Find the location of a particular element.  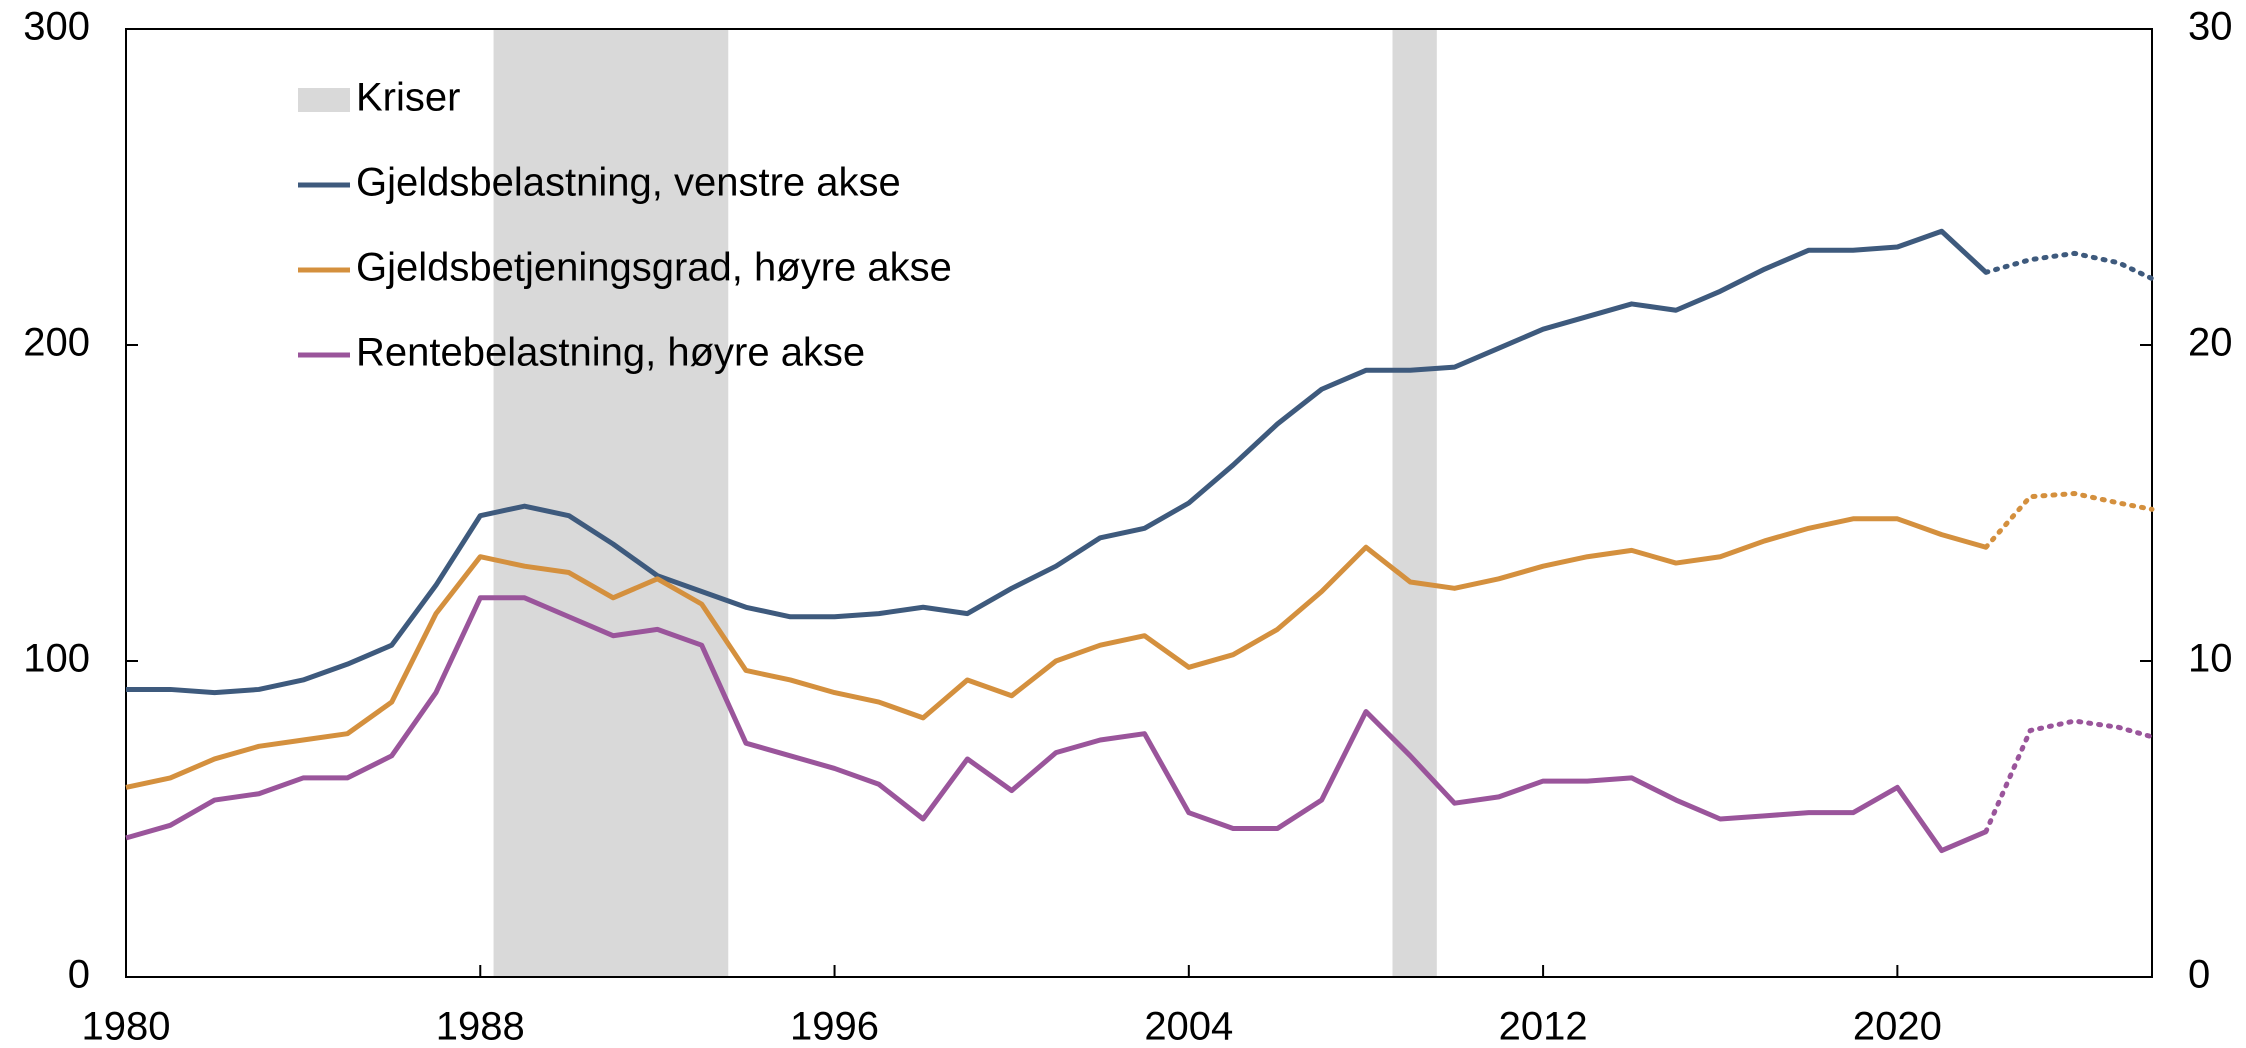

legend-label: Kriser is located at coordinates (408, 98).